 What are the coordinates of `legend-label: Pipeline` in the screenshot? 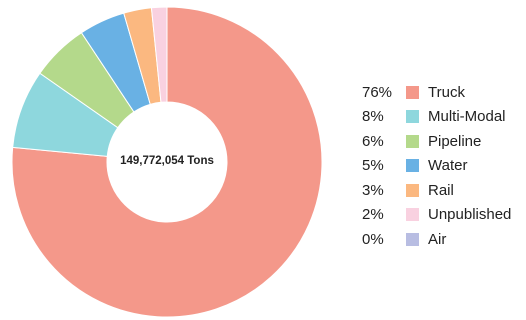 It's located at (455, 141).